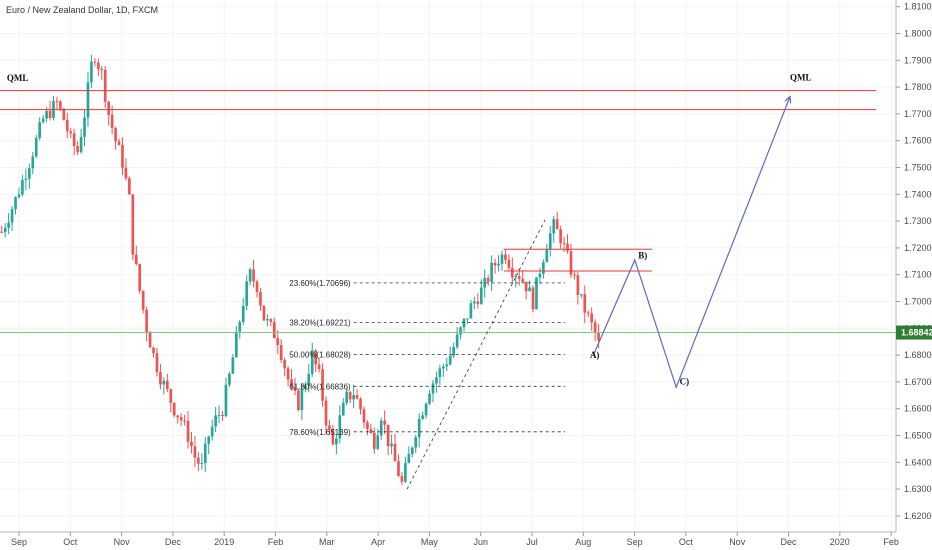 The image size is (932, 550). Describe the element at coordinates (691, 243) in the screenshot. I see `projection-path` at that location.